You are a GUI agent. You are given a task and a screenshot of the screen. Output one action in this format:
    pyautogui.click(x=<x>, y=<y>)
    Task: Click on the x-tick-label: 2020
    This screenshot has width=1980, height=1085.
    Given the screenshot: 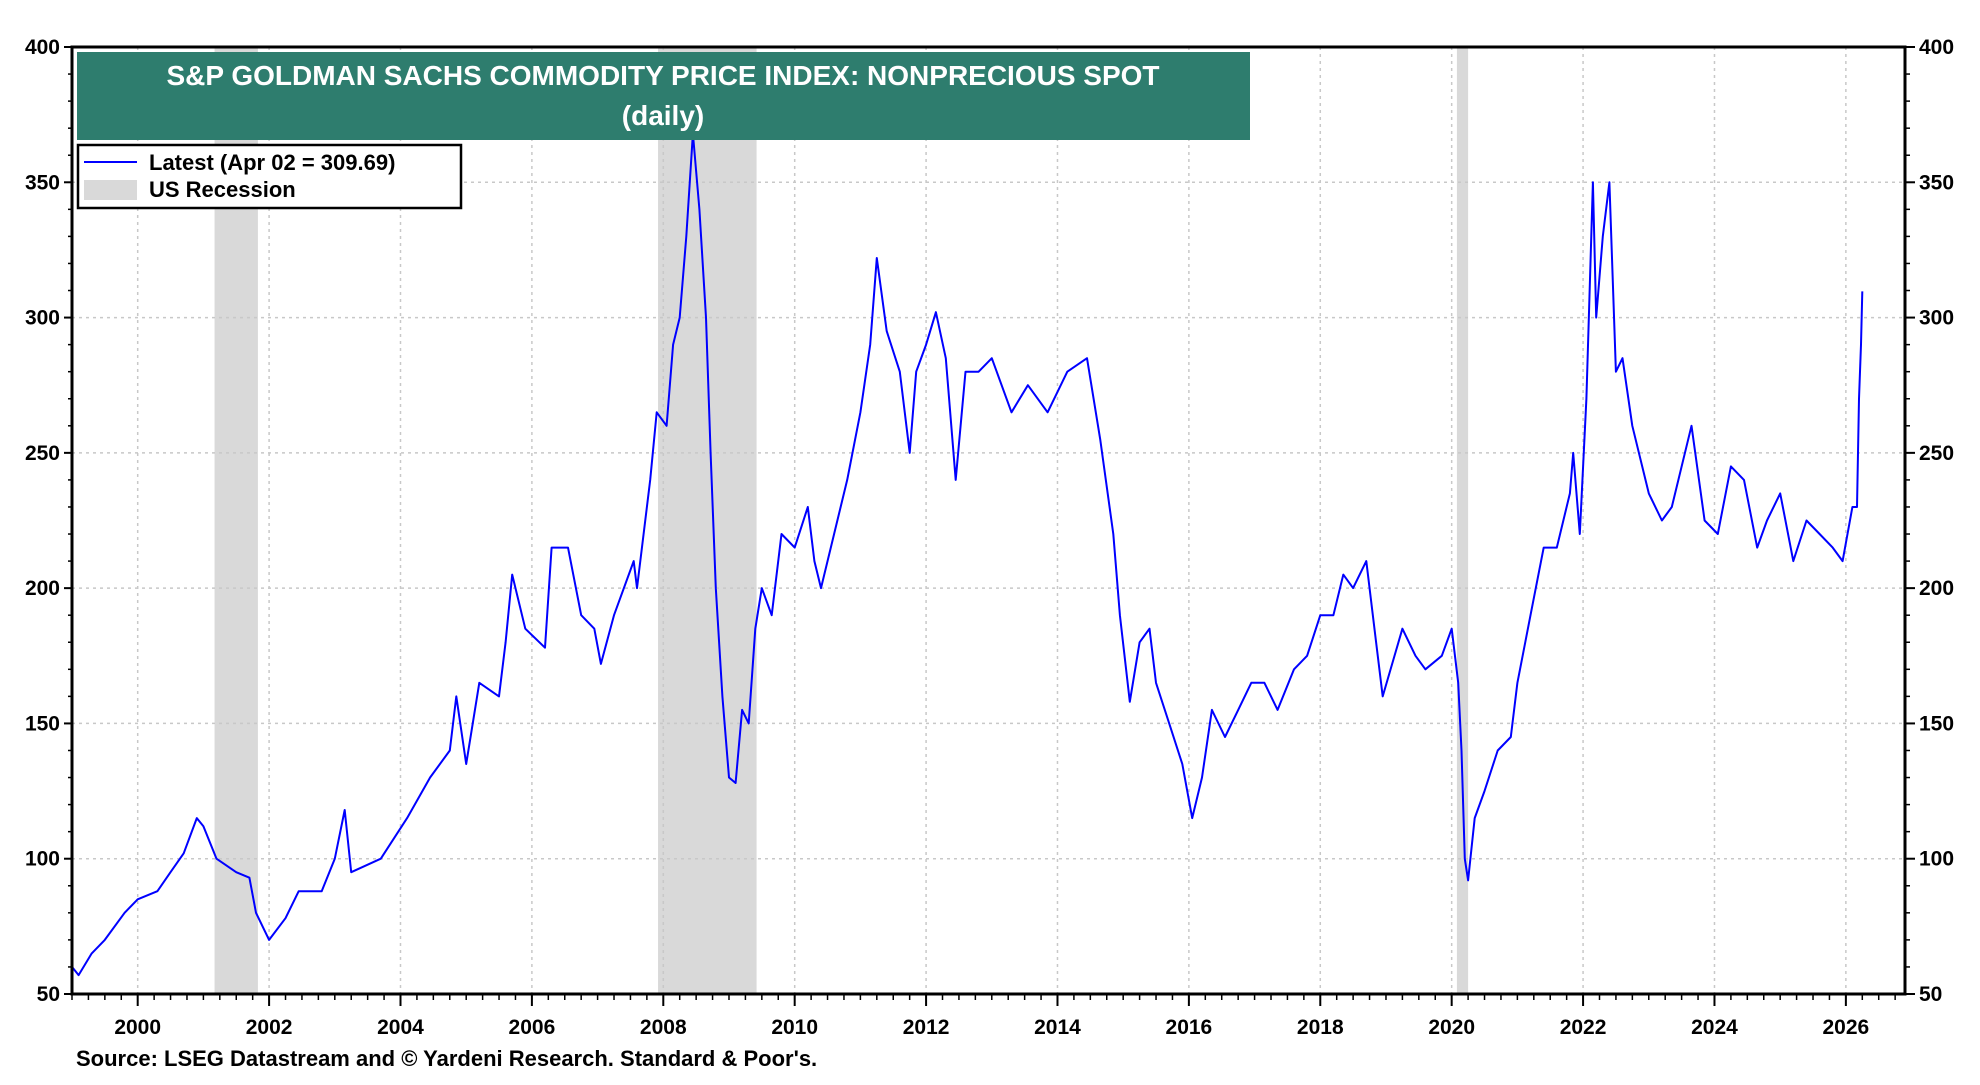 What is the action you would take?
    pyautogui.click(x=1451, y=1027)
    